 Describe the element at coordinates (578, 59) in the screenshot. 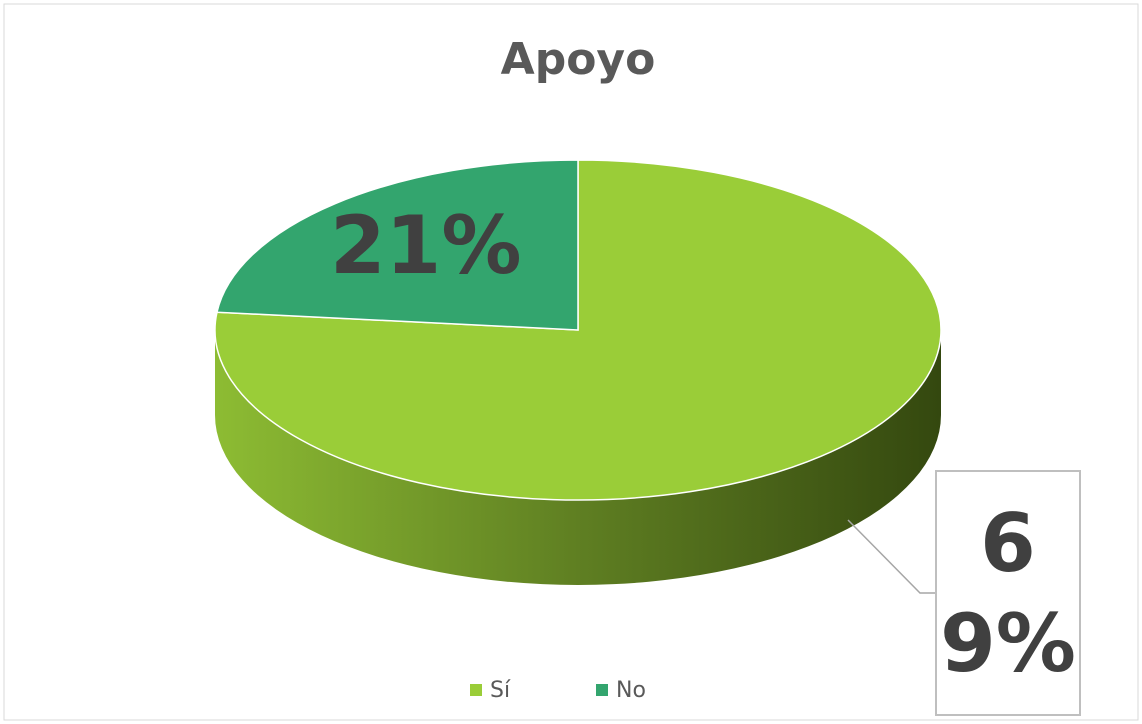

I see `chart-title: Apoyo` at that location.